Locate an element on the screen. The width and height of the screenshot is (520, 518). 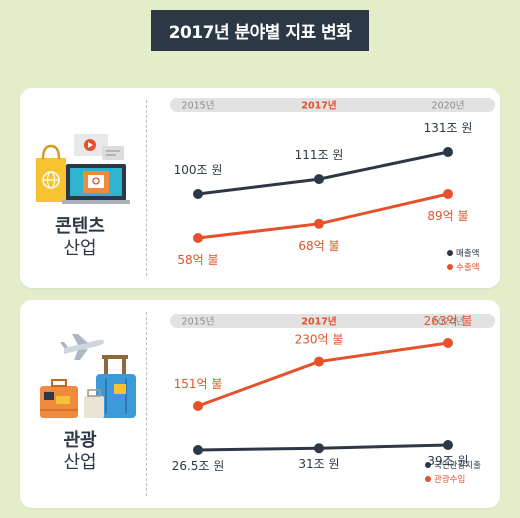
contents-illustration is located at coordinates (83, 169).